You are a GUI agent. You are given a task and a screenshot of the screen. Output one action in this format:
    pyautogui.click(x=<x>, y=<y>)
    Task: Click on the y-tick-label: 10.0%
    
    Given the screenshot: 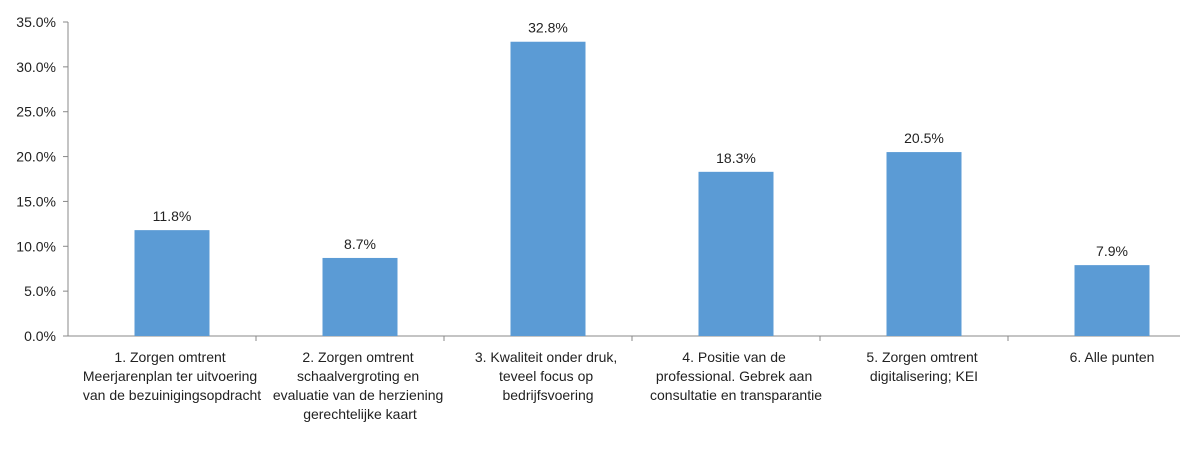 What is the action you would take?
    pyautogui.click(x=36, y=246)
    